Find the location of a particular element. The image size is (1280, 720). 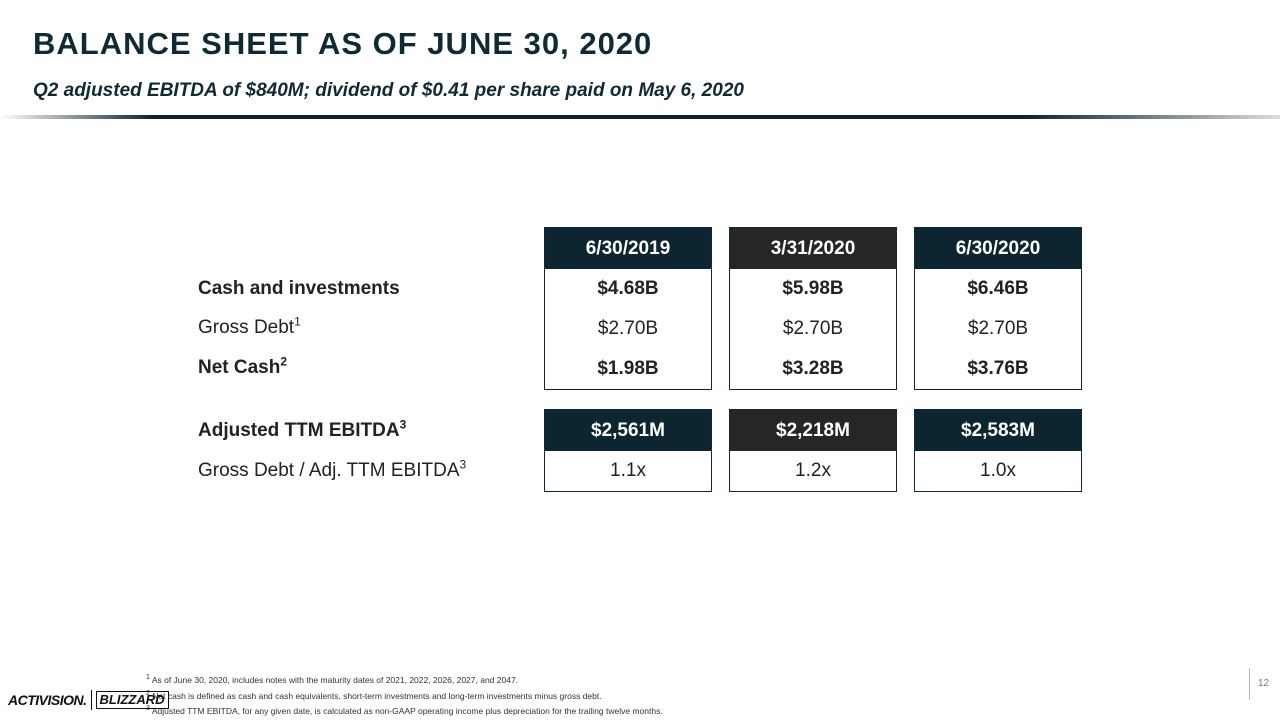

balance-box: 3/31/2020 $5.98B $2.70B $3.28B is located at coordinates (813, 308).